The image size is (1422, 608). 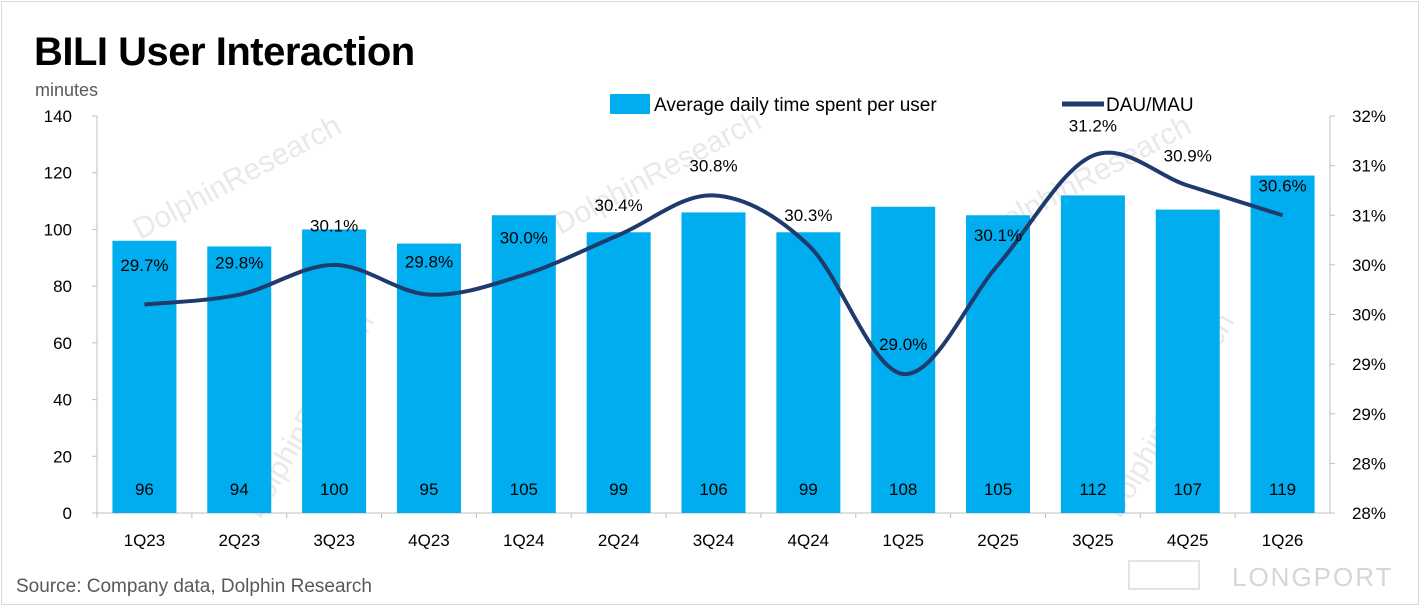 I want to click on x-tick-label-4Q25: 4Q25, so click(x=1188, y=540).